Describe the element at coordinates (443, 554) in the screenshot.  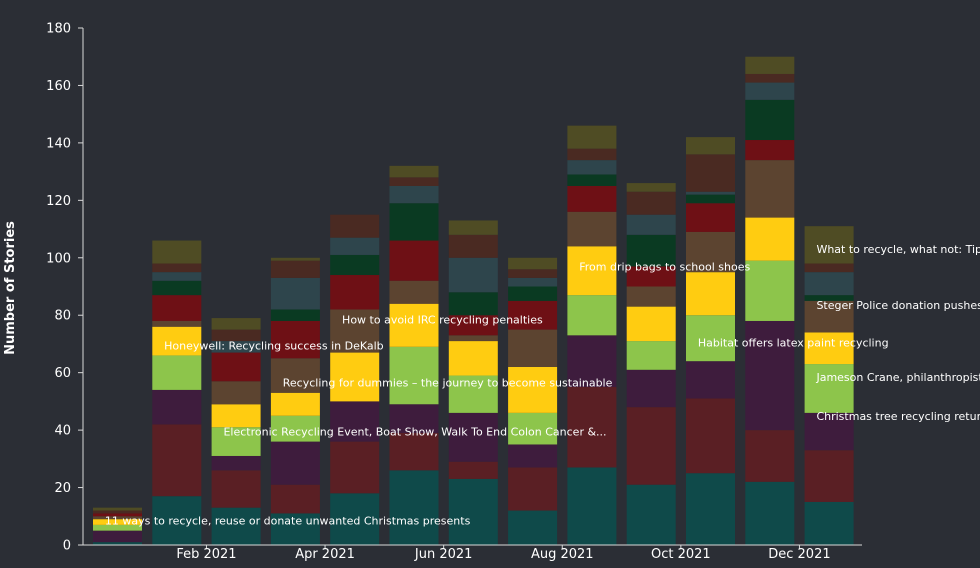
I see `x-tick-label: Jun 2021` at that location.